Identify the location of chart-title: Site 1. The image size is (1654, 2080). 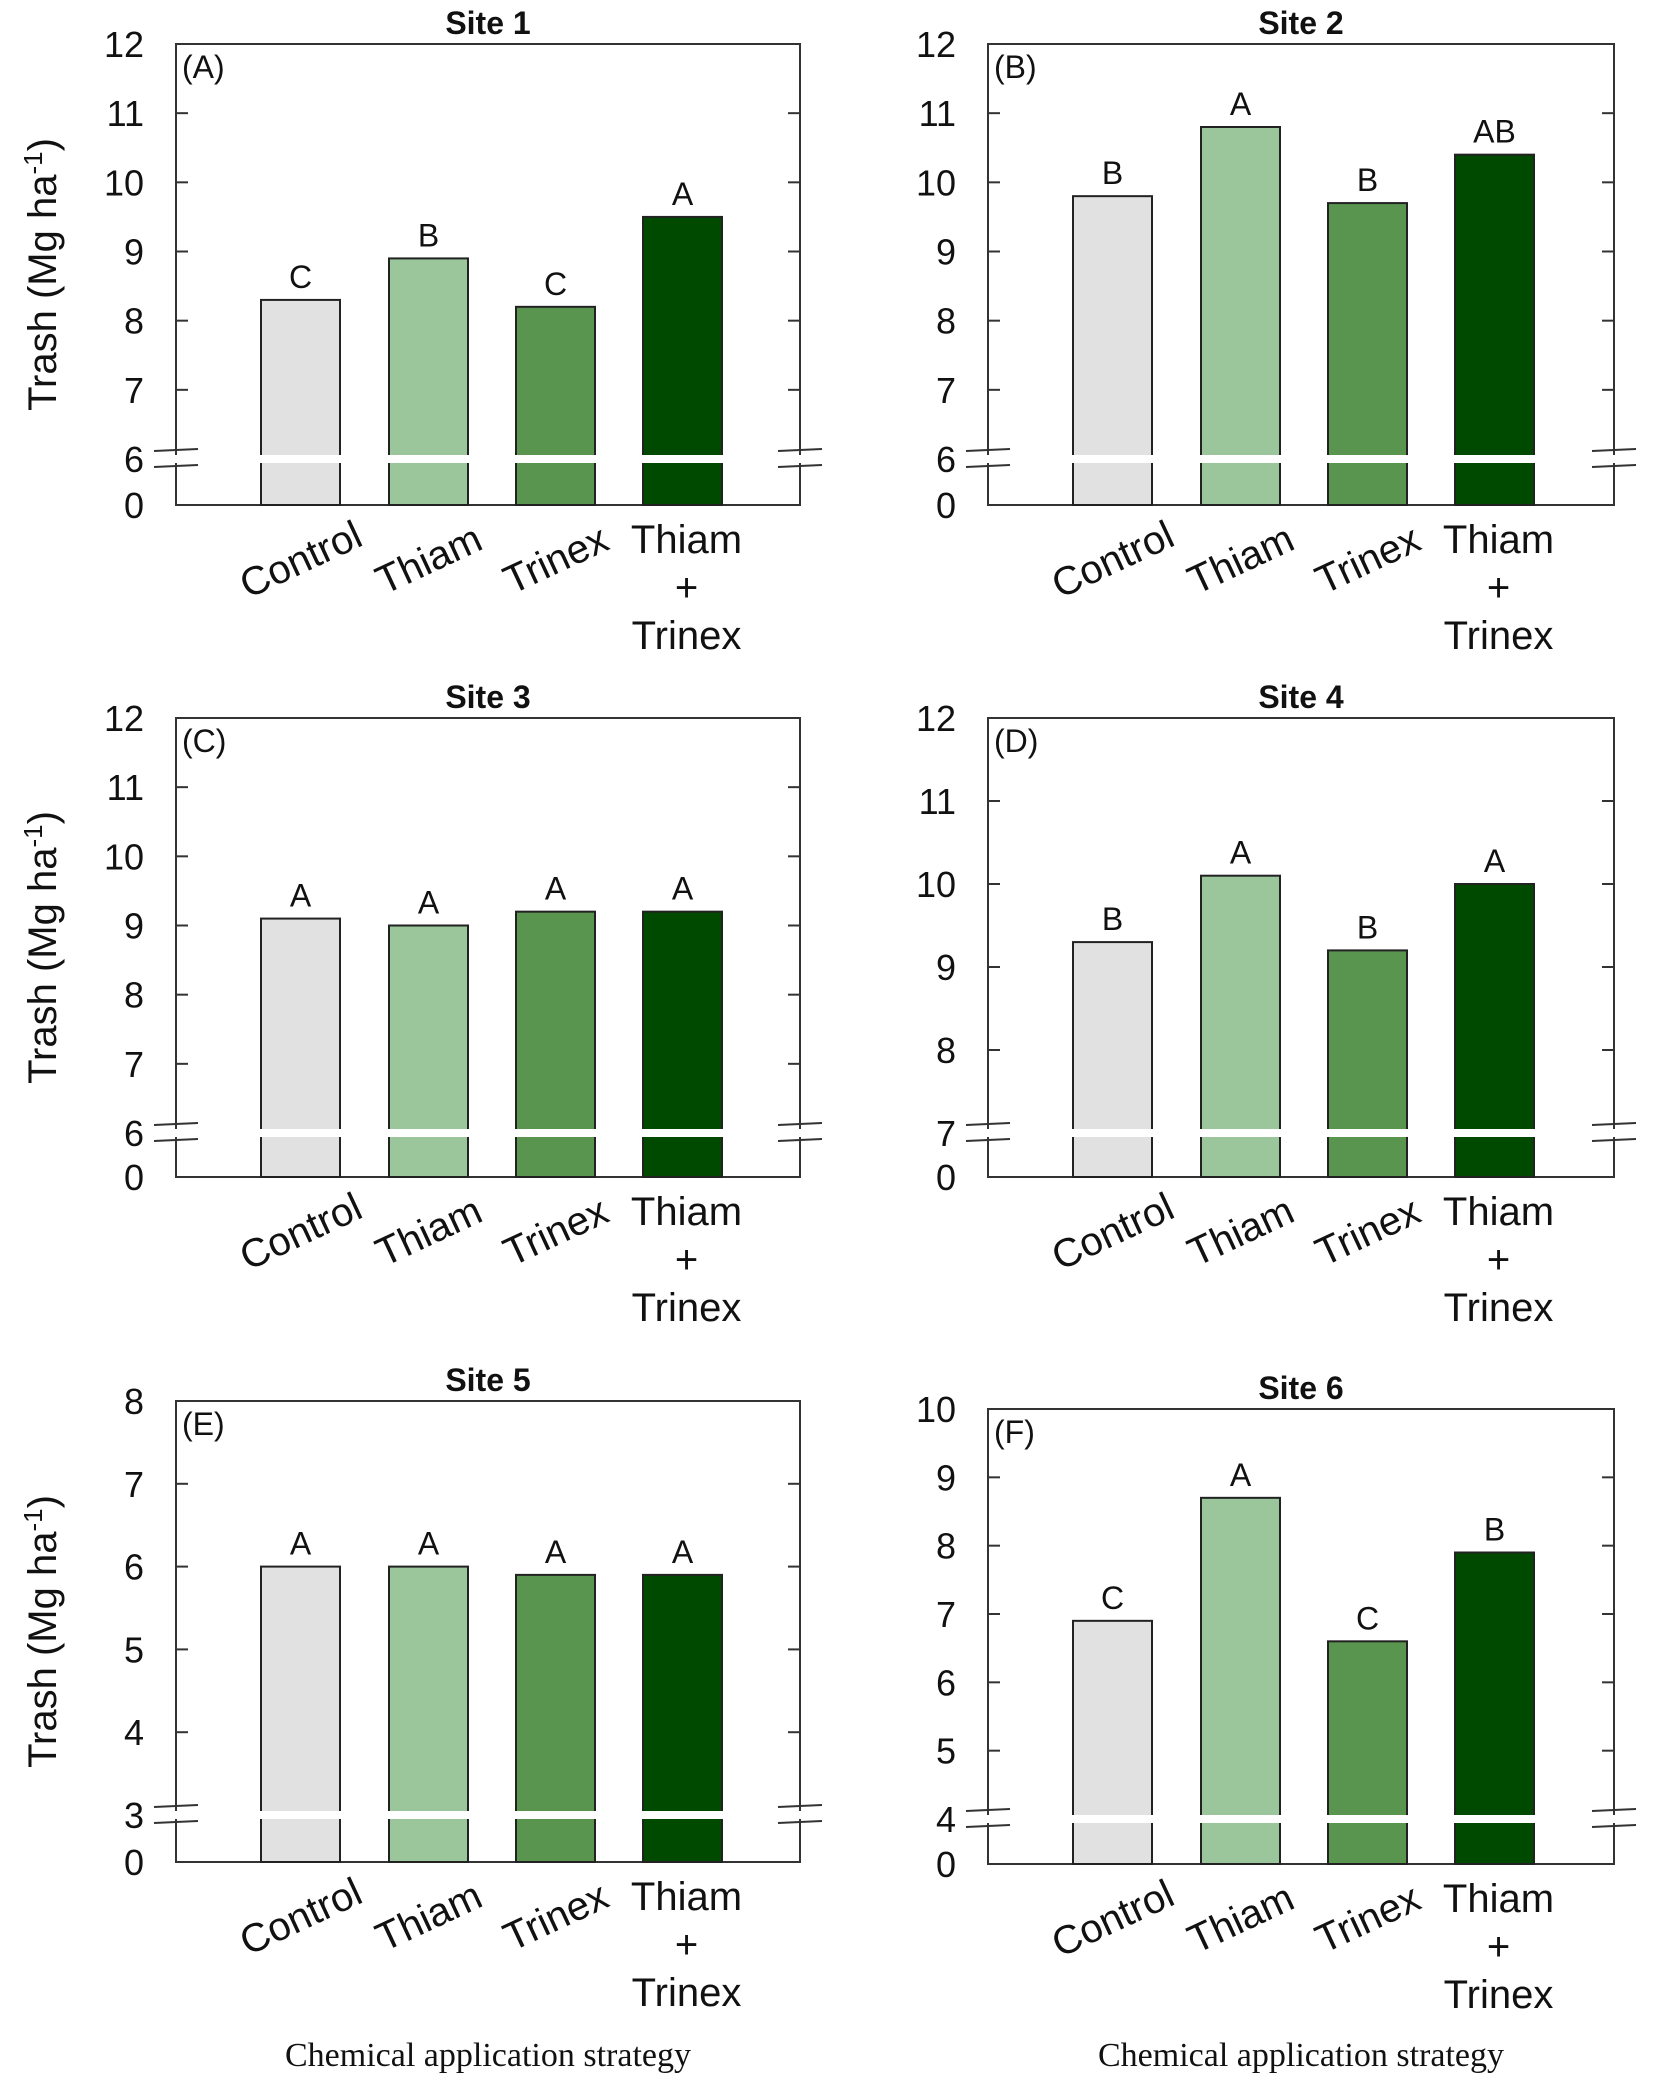
(487, 23).